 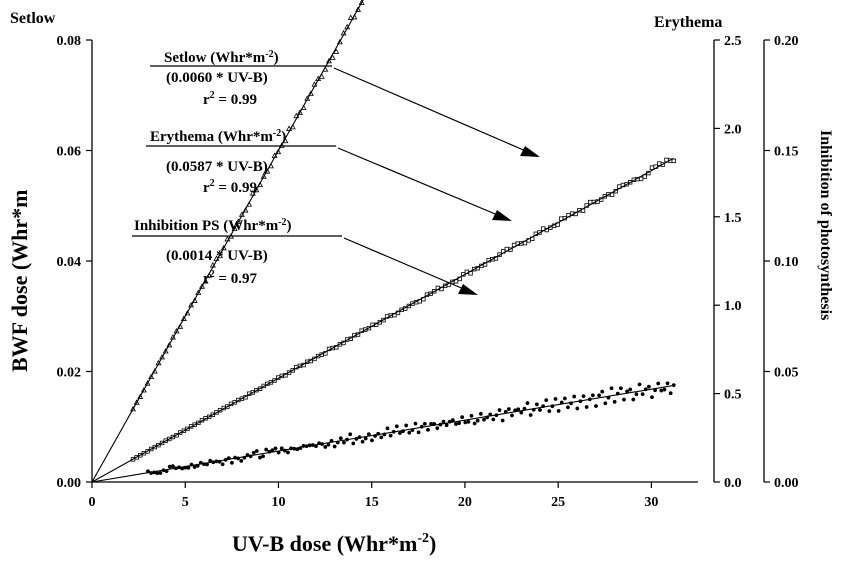 I want to click on setlow-axis-corner-label: Setlow, so click(x=33, y=18).